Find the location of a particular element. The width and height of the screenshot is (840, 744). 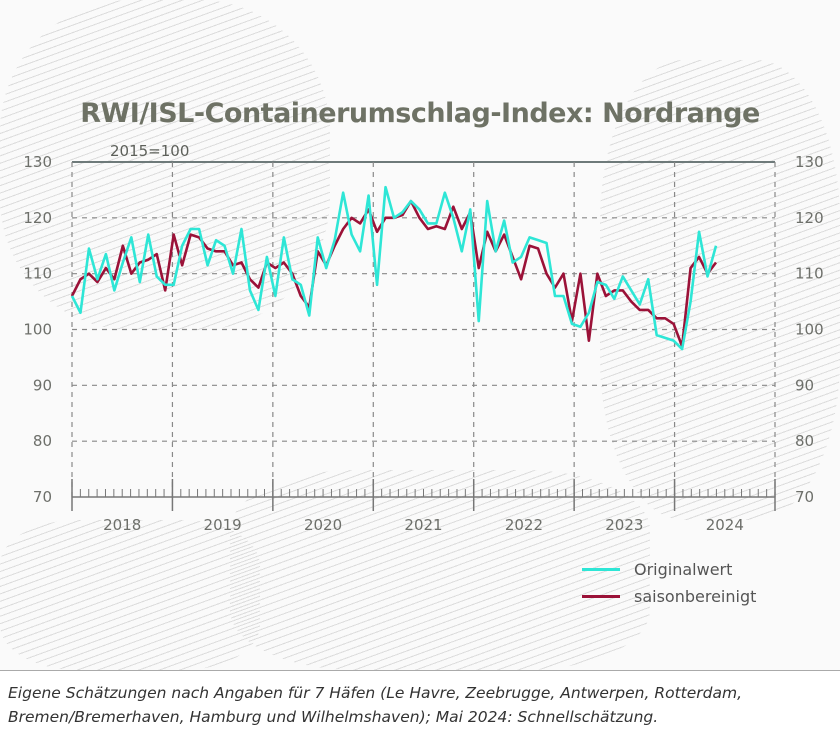

x-tick-label: 2022 is located at coordinates (524, 525).